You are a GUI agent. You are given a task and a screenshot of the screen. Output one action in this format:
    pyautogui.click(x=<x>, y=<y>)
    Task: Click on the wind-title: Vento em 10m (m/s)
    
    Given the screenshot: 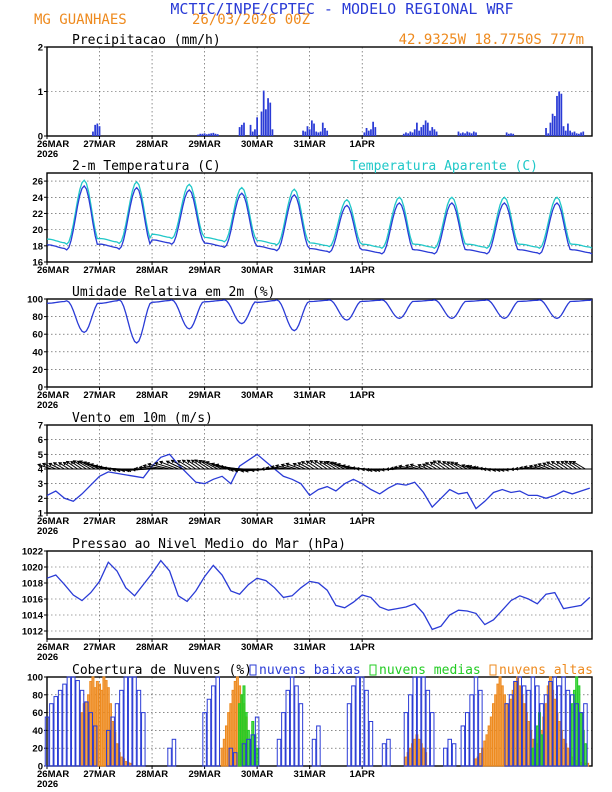 What is the action you would take?
    pyautogui.click(x=142, y=418)
    